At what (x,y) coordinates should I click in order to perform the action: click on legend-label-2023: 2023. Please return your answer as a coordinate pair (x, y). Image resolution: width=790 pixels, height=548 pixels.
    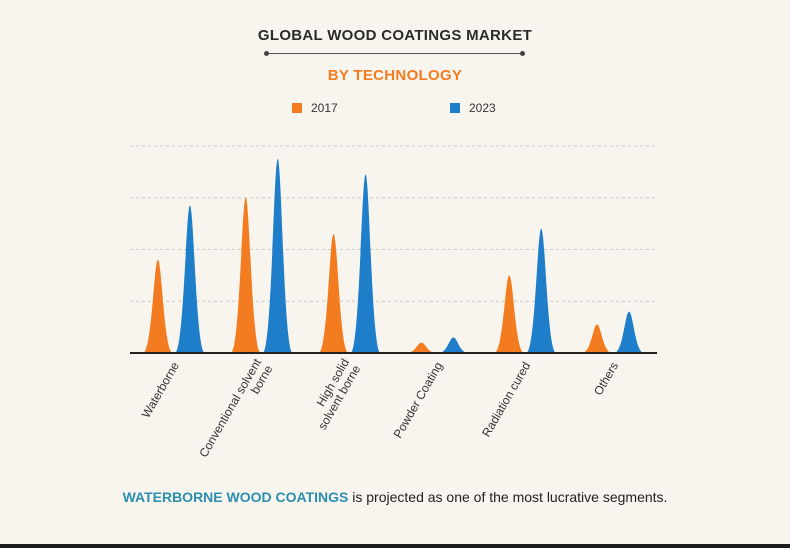
    Looking at the image, I should click on (482, 108).